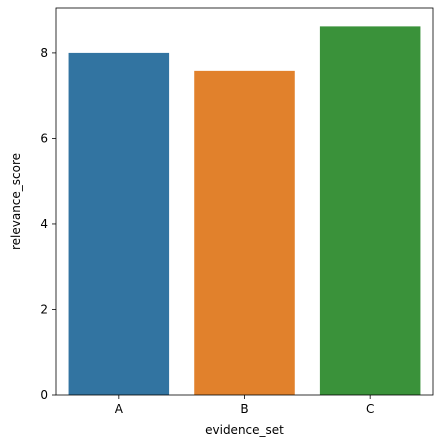 The height and width of the screenshot is (448, 445). What do you see at coordinates (44, 395) in the screenshot?
I see `y-tick-label: 0` at bounding box center [44, 395].